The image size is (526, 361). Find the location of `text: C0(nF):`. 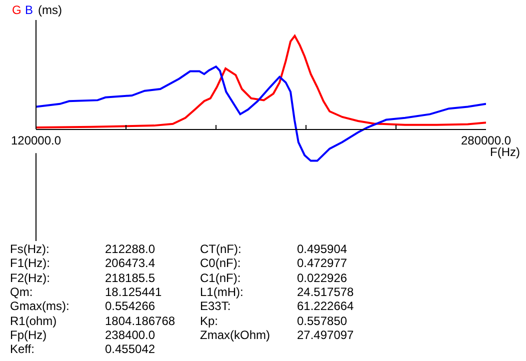

text: C0(nF): is located at coordinates (220, 263).